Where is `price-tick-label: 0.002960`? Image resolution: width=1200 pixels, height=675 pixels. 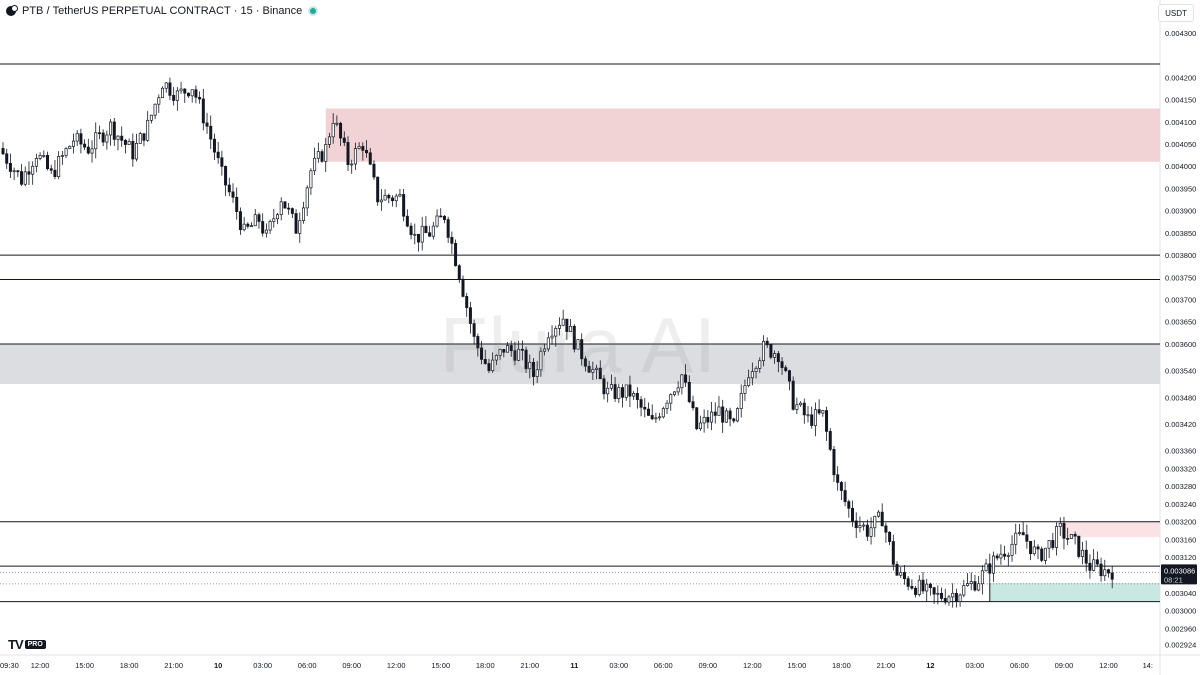
price-tick-label: 0.002960 is located at coordinates (1180, 628).